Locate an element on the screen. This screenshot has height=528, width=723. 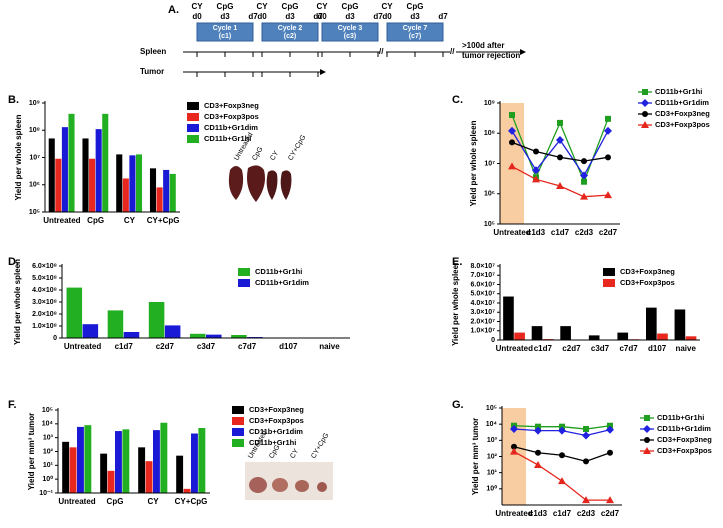
x-tick-label: Untreated is located at coordinates (511, 232).